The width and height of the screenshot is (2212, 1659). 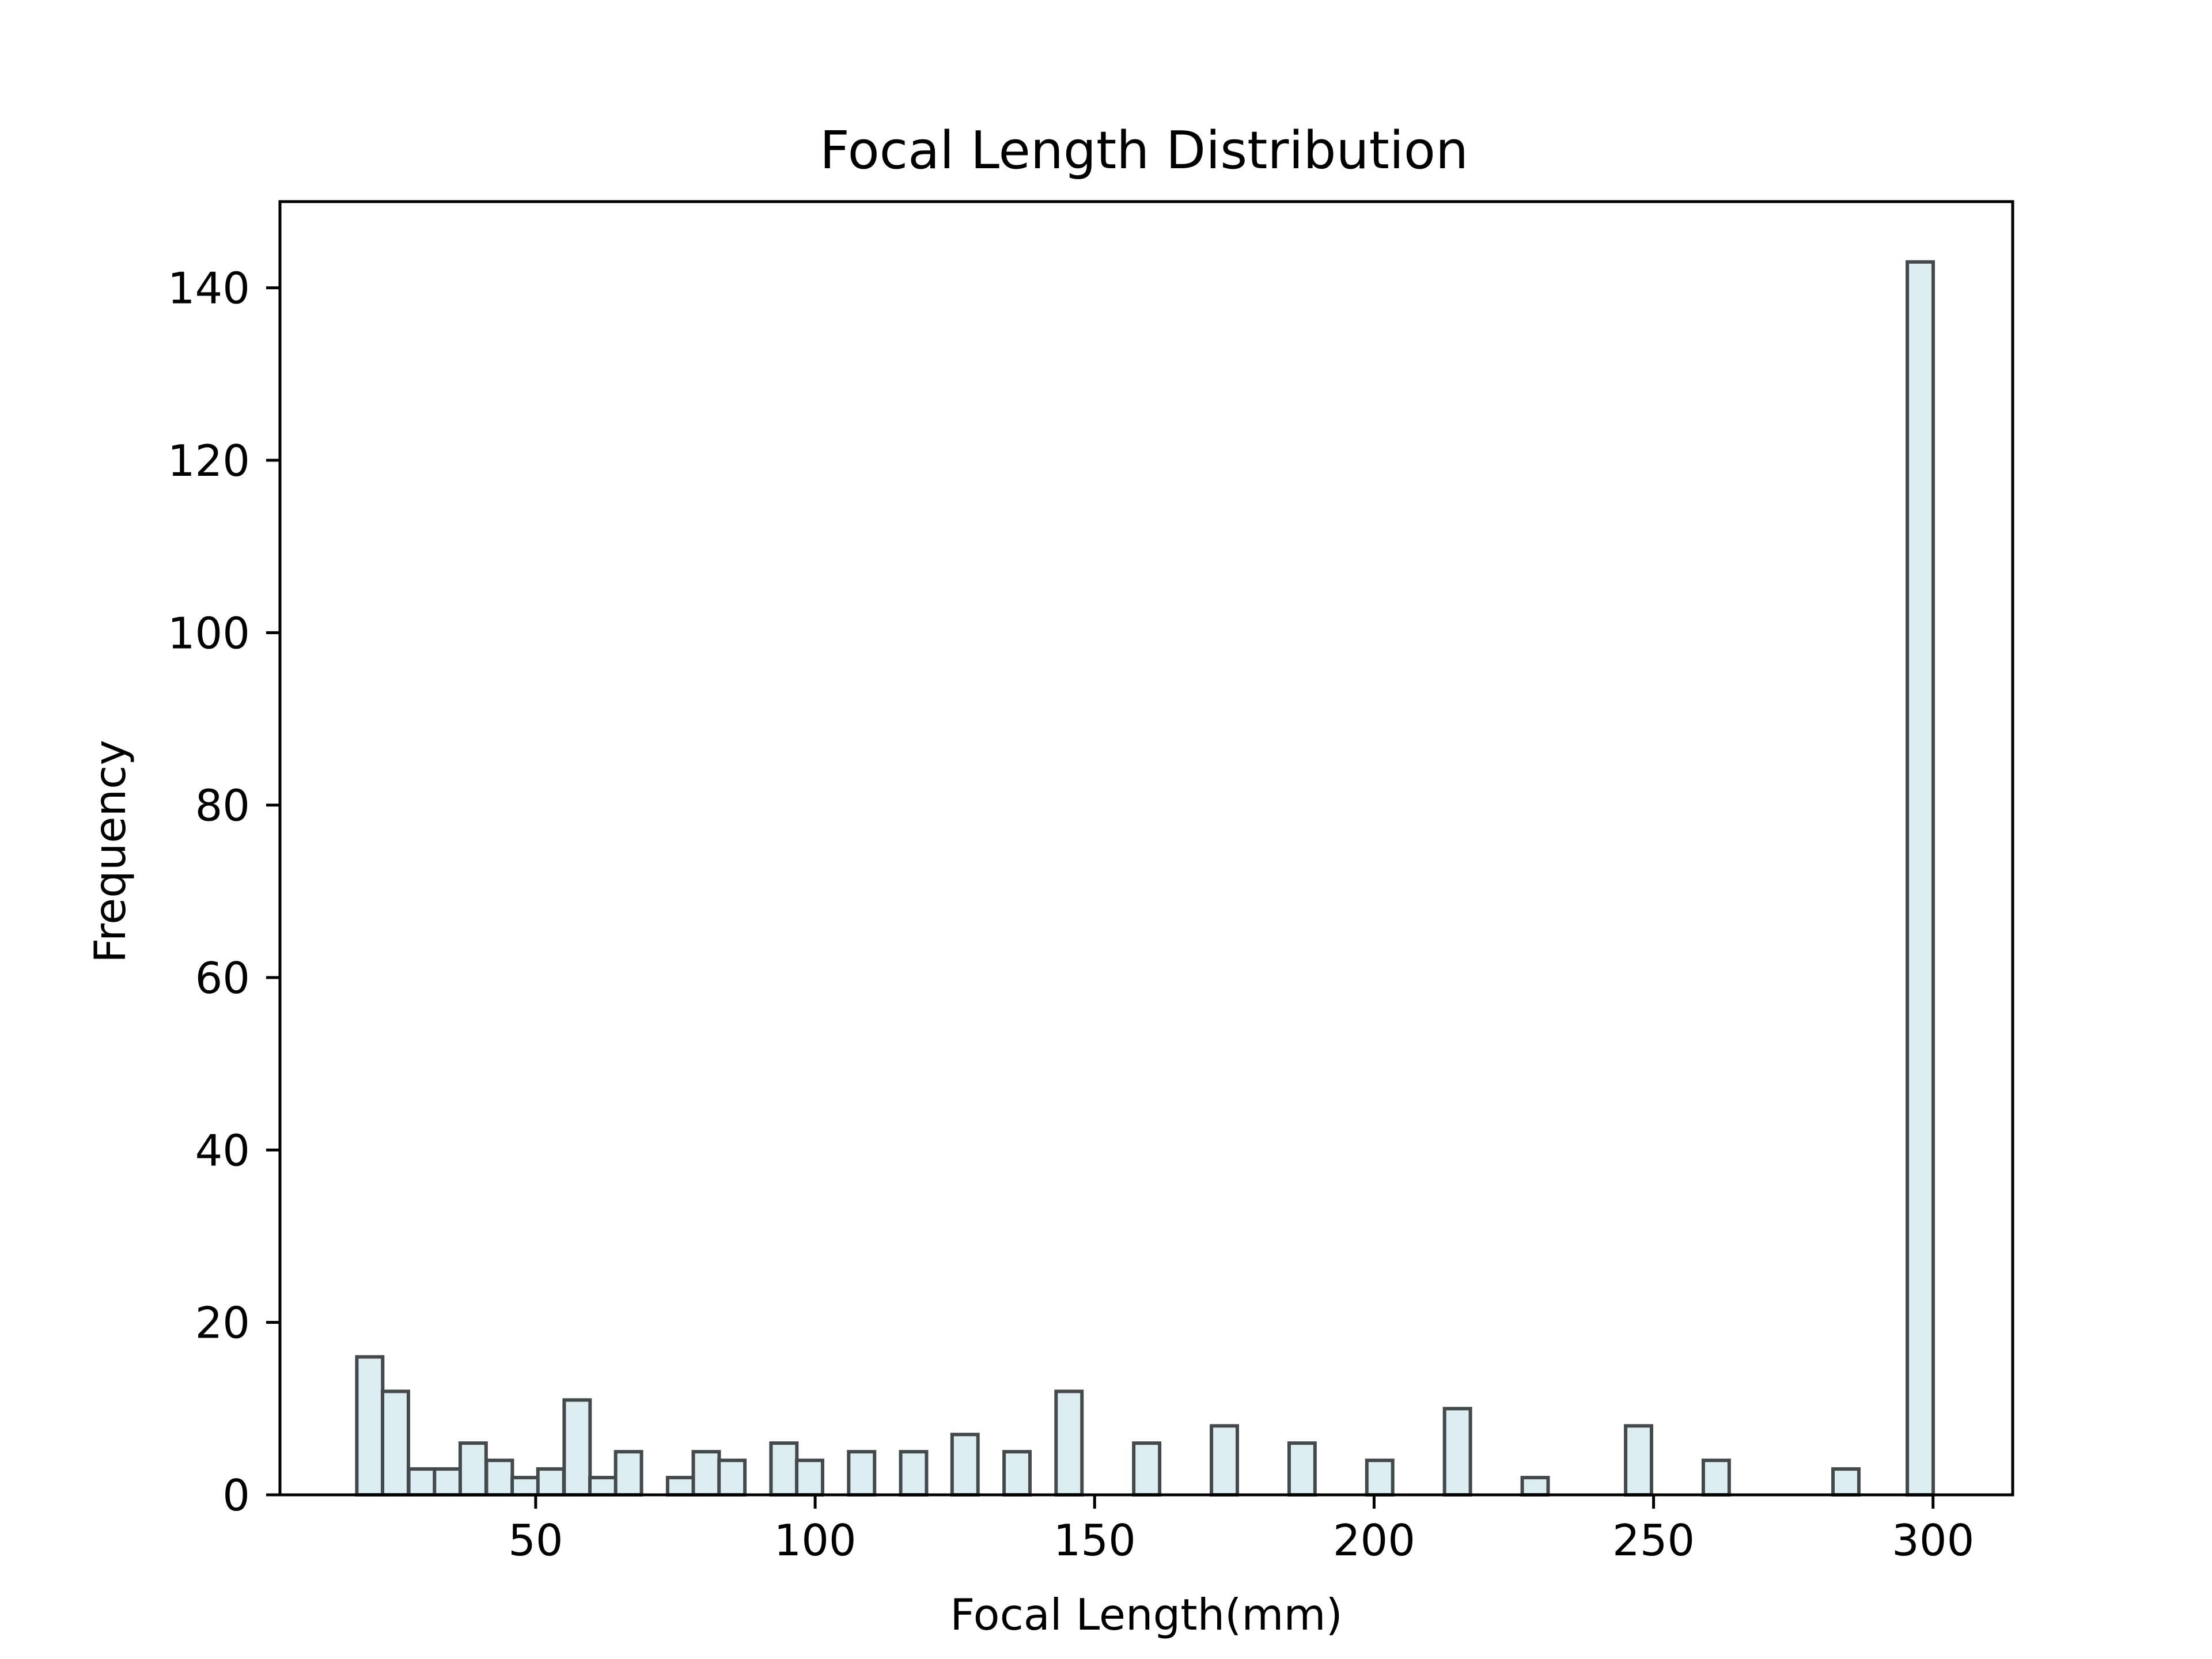 What do you see at coordinates (110, 851) in the screenshot?
I see `y-axis-label: Frequency` at bounding box center [110, 851].